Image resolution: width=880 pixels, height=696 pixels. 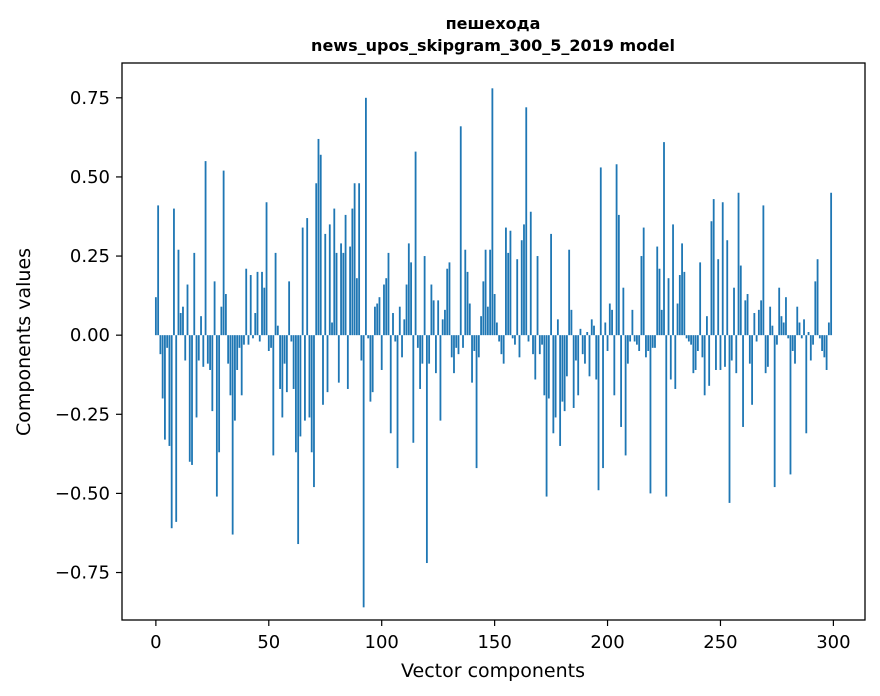 I want to click on x-tick-label: 50, so click(x=268, y=642).